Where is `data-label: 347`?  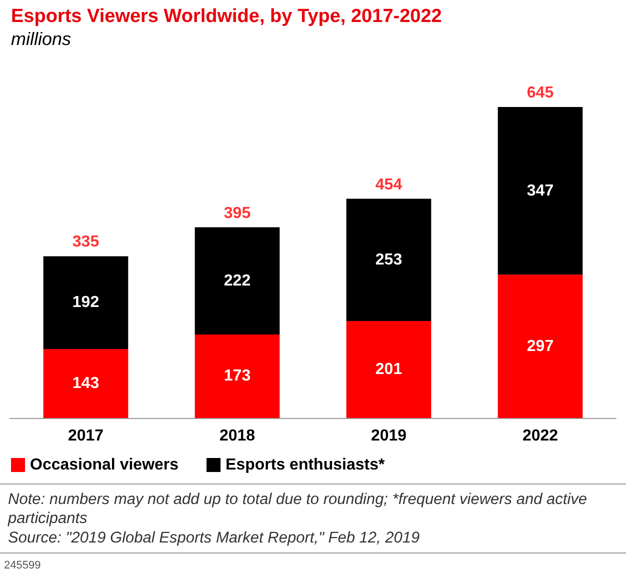 data-label: 347 is located at coordinates (540, 191).